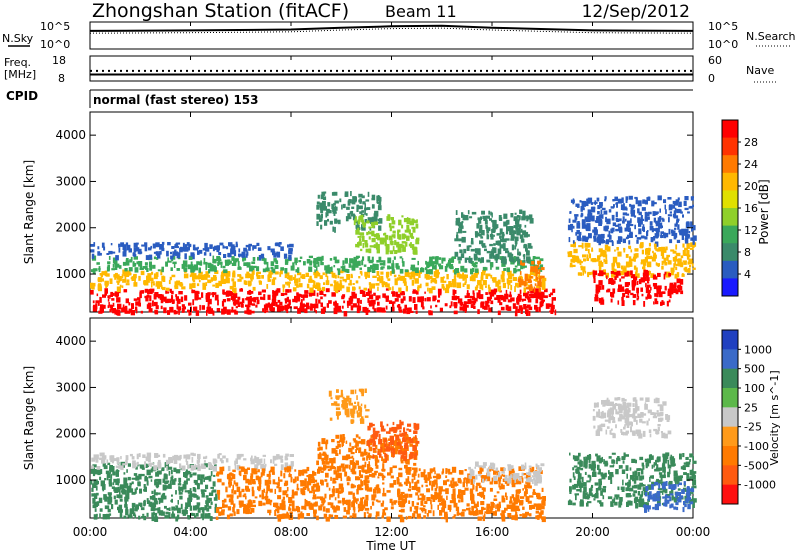  Describe the element at coordinates (220, 11) in the screenshot. I see `station-title: Zhongshan Station (fitACF)` at that location.